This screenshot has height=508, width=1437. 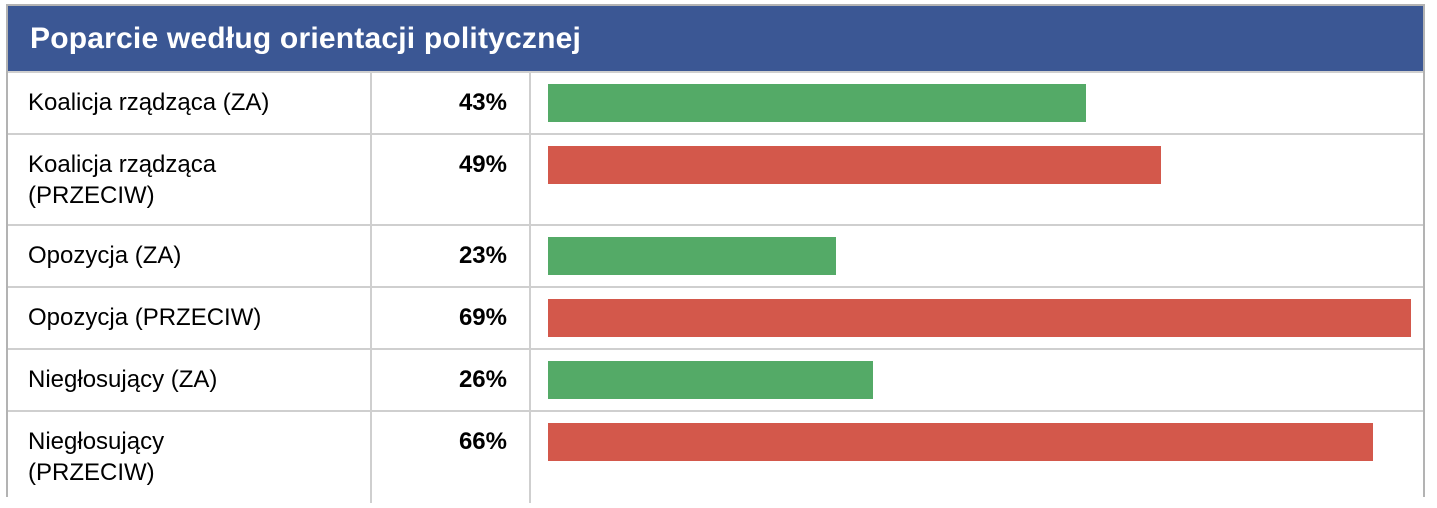 I want to click on table-row: Opozycja (PRZECIW) 69%, so click(x=715, y=317).